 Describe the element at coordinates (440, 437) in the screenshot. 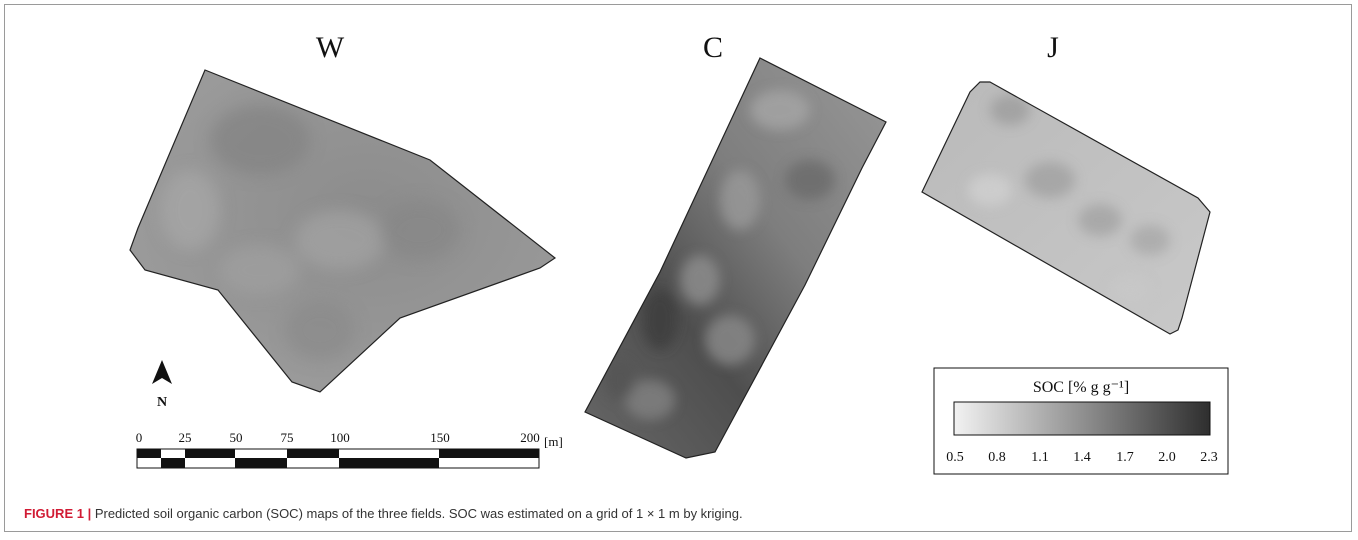

I see `scale-tick: 150` at that location.